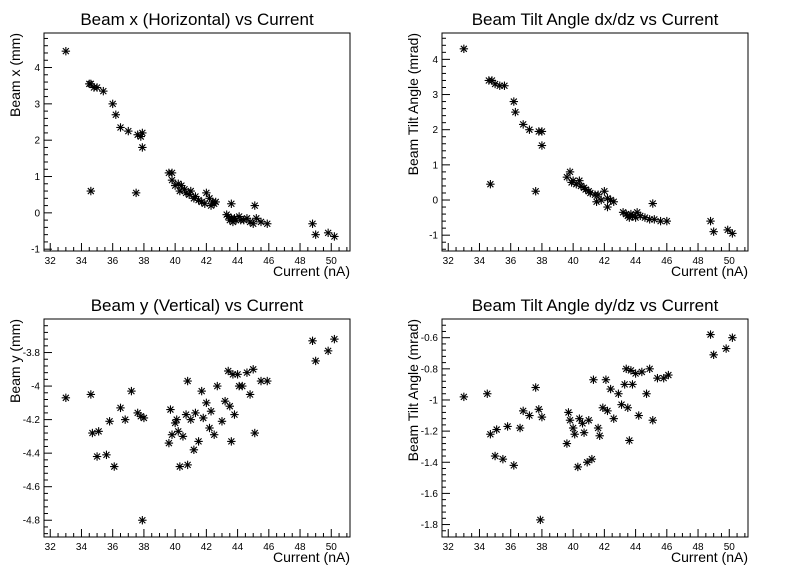 The height and width of the screenshot is (572, 796). What do you see at coordinates (207, 261) in the screenshot?
I see `x-tick-label: 42` at bounding box center [207, 261].